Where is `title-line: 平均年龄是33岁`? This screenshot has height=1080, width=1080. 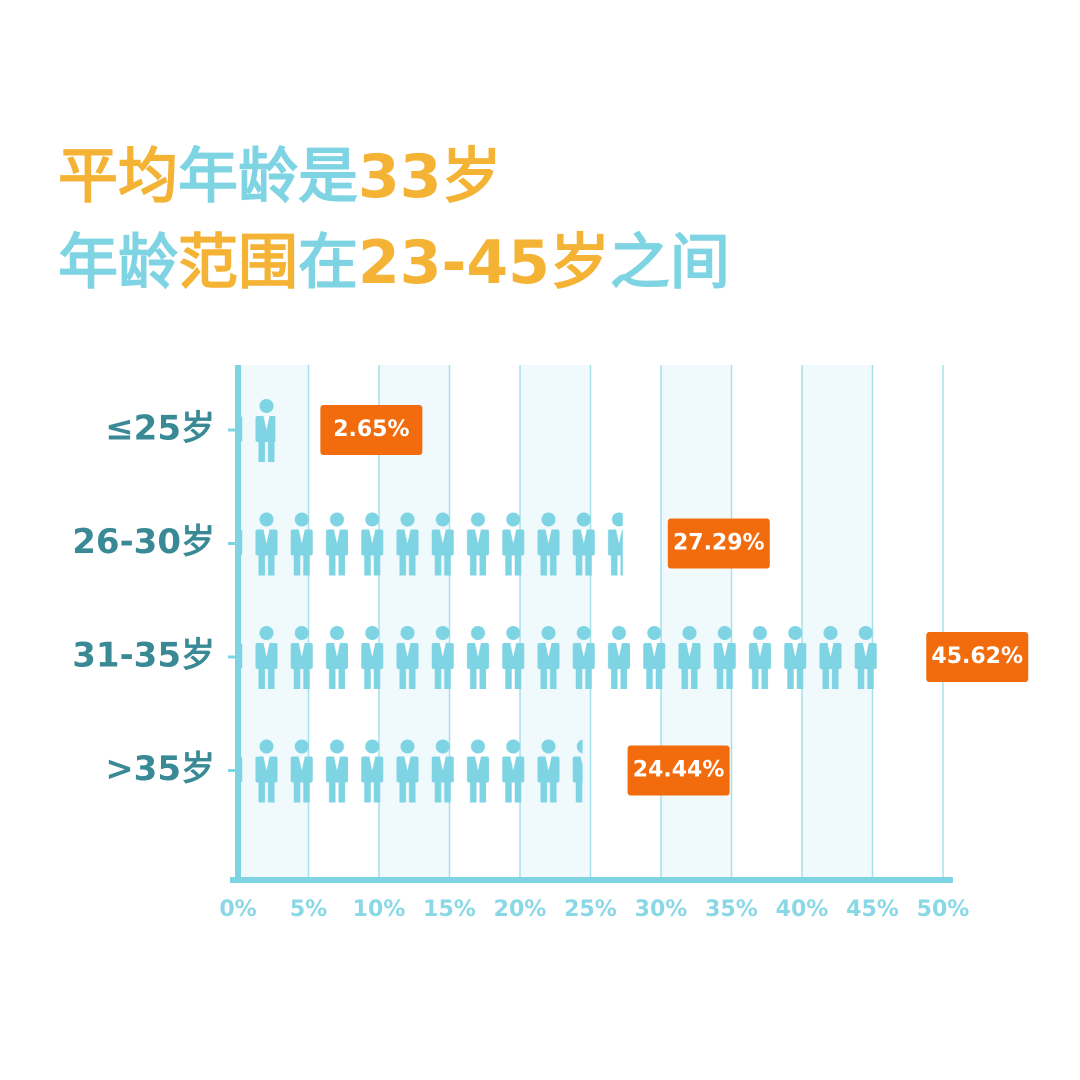 title-line: 平均年龄是33岁 is located at coordinates (280, 177).